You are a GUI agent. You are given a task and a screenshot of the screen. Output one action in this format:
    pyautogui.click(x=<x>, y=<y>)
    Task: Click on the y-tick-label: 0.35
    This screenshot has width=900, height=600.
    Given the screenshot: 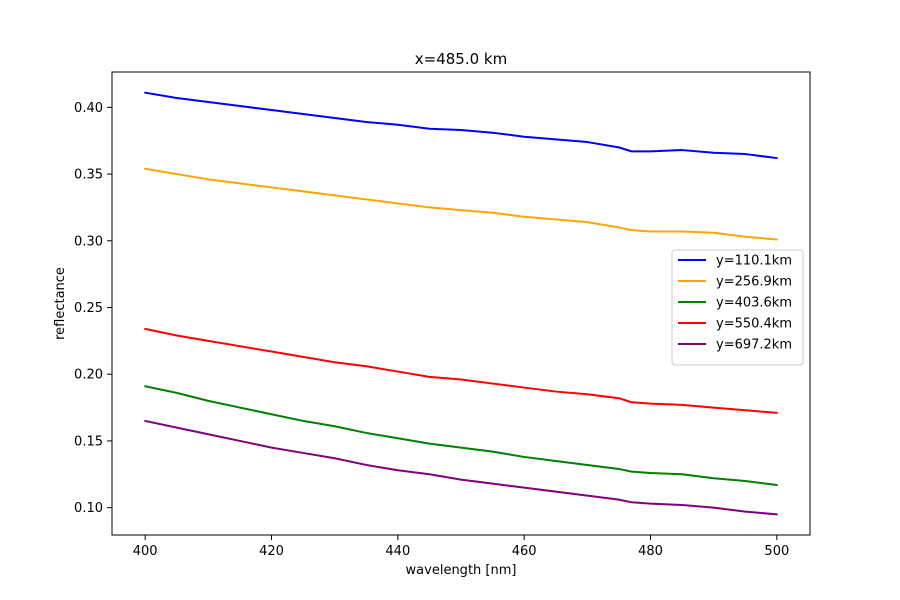 What is the action you would take?
    pyautogui.click(x=88, y=175)
    